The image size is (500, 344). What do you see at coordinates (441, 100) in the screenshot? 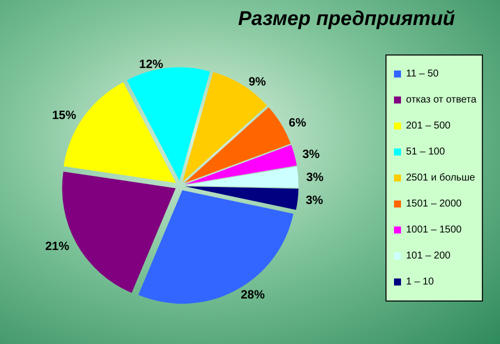
I see `legend-label: отказ от ответа` at bounding box center [441, 100].